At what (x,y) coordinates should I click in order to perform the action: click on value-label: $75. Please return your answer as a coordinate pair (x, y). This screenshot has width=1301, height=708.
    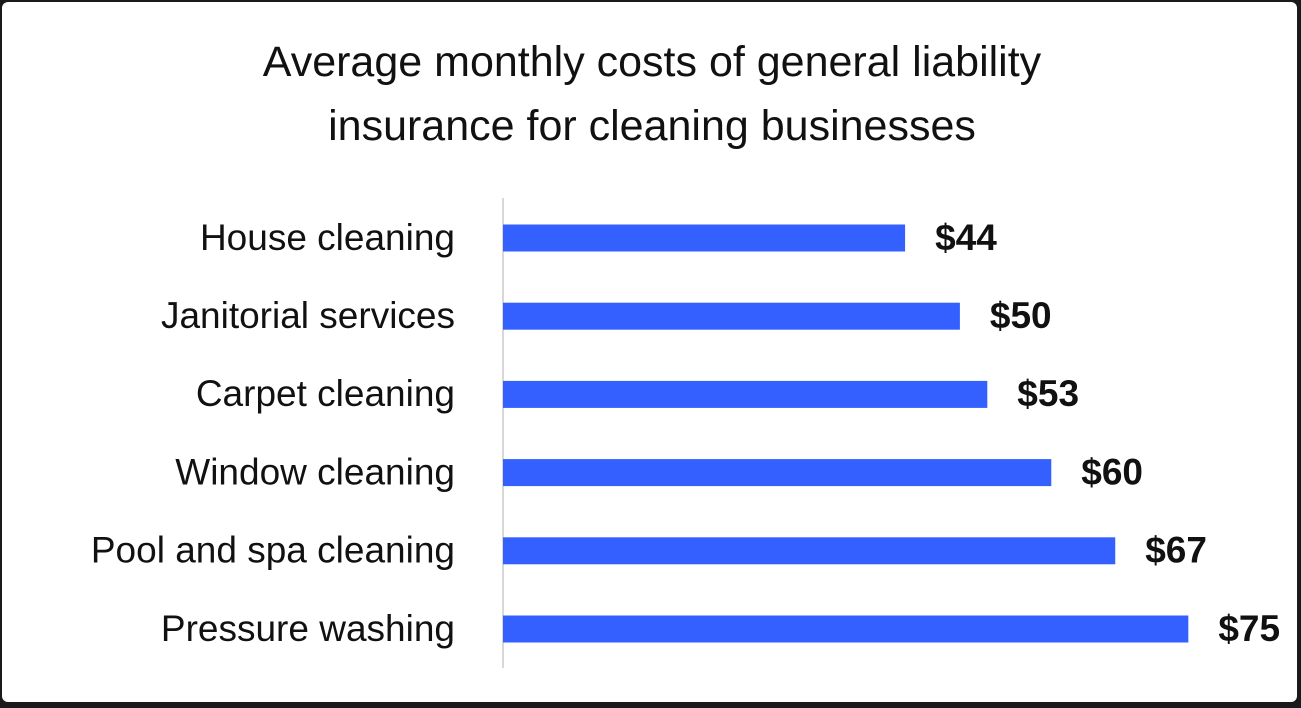
    Looking at the image, I should click on (1249, 628).